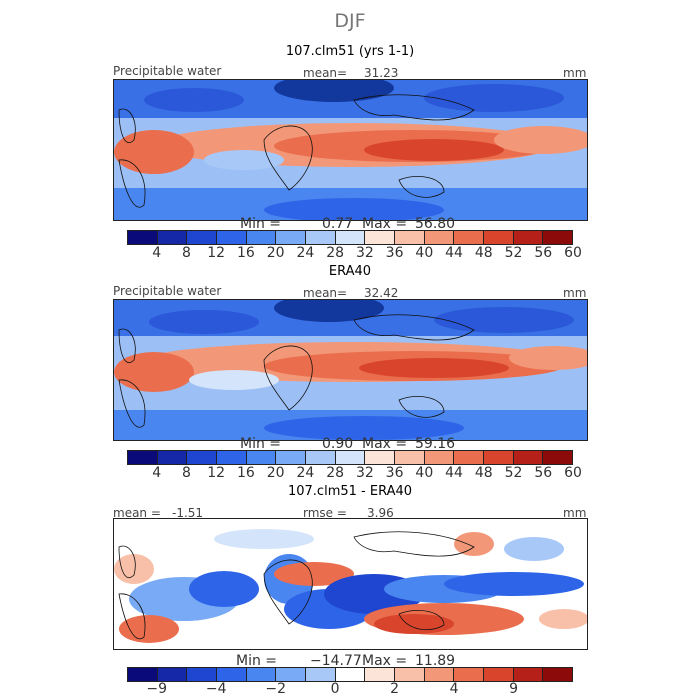 Image resolution: width=700 pixels, height=700 pixels. What do you see at coordinates (157, 689) in the screenshot?
I see `colorbar-tick-label: −9` at bounding box center [157, 689].